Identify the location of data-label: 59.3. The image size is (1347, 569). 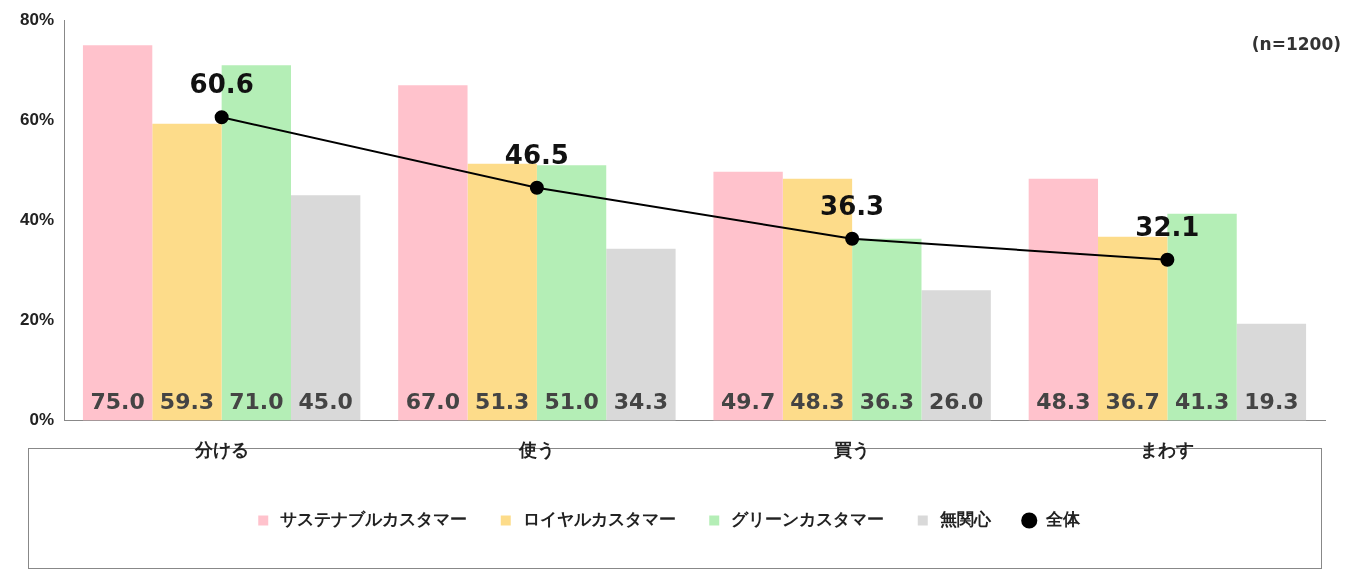
(187, 402).